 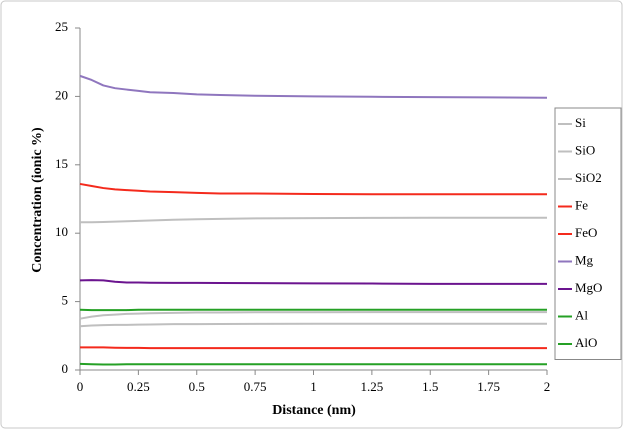 What do you see at coordinates (80, 386) in the screenshot?
I see `x-tick-label: 0` at bounding box center [80, 386].